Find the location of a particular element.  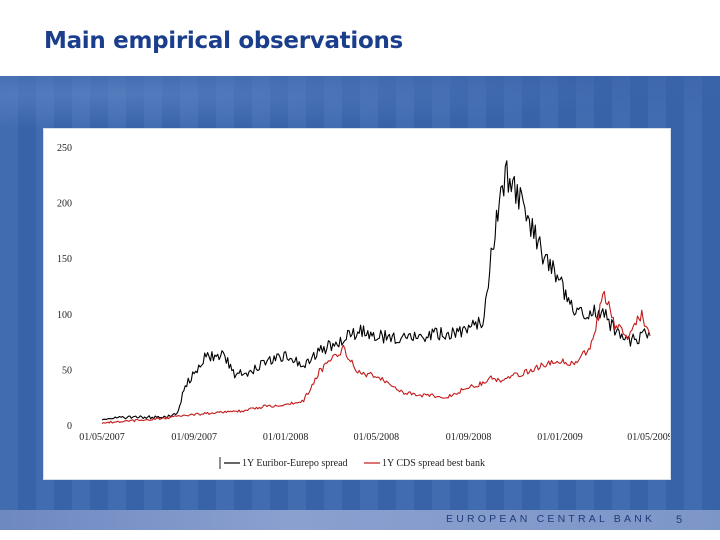

y-tick-labels: 0 50 100 150 200 250 is located at coordinates (64, 287).